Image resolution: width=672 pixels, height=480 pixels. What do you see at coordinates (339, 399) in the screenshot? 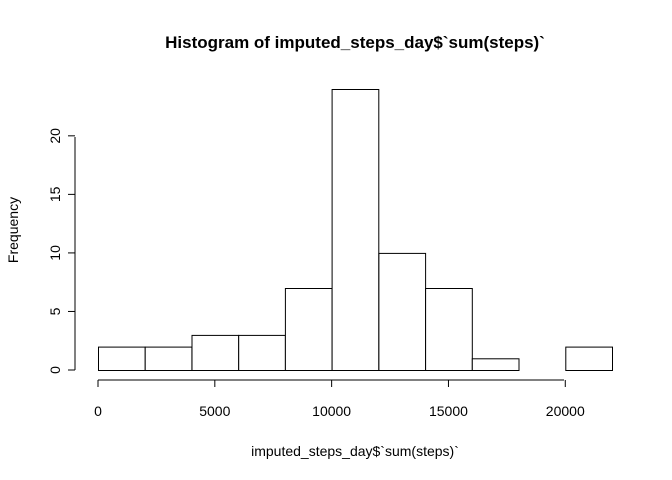
I see `x-axis: 0 5000 10000 15000 20000` at bounding box center [339, 399].